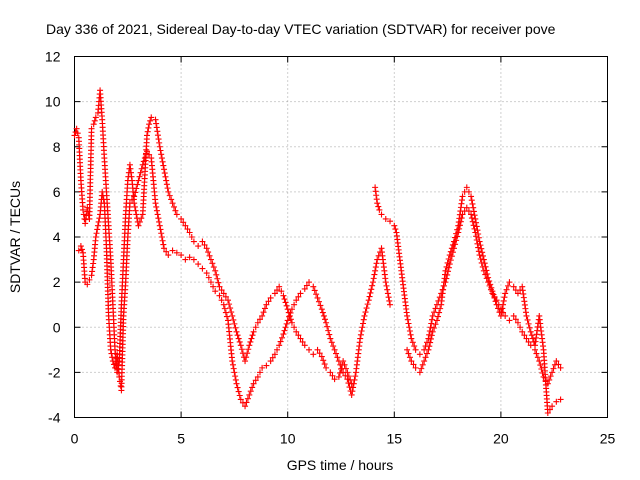  What do you see at coordinates (53, 102) in the screenshot?
I see `y-tick-label: 10` at bounding box center [53, 102].